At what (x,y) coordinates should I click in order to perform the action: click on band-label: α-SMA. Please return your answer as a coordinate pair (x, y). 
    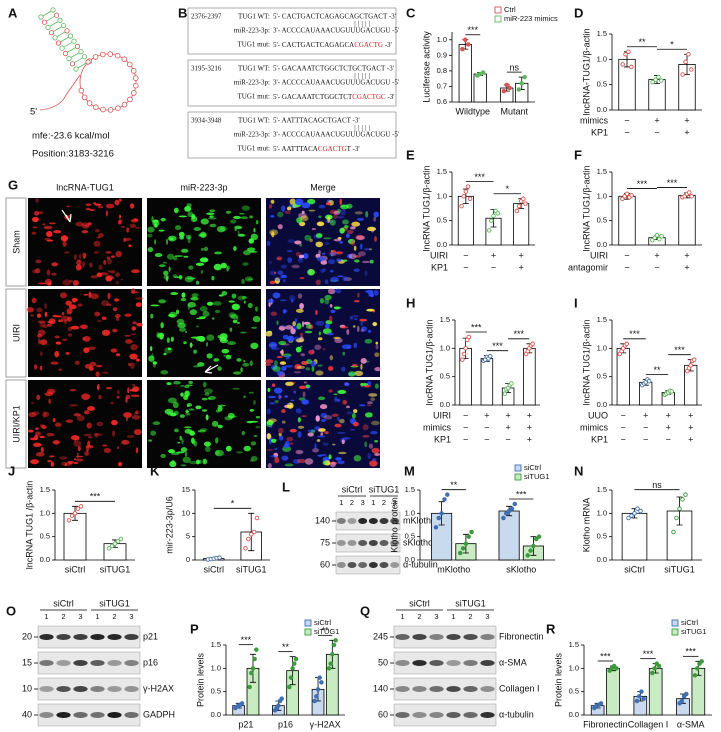
    Looking at the image, I should click on (513, 662).